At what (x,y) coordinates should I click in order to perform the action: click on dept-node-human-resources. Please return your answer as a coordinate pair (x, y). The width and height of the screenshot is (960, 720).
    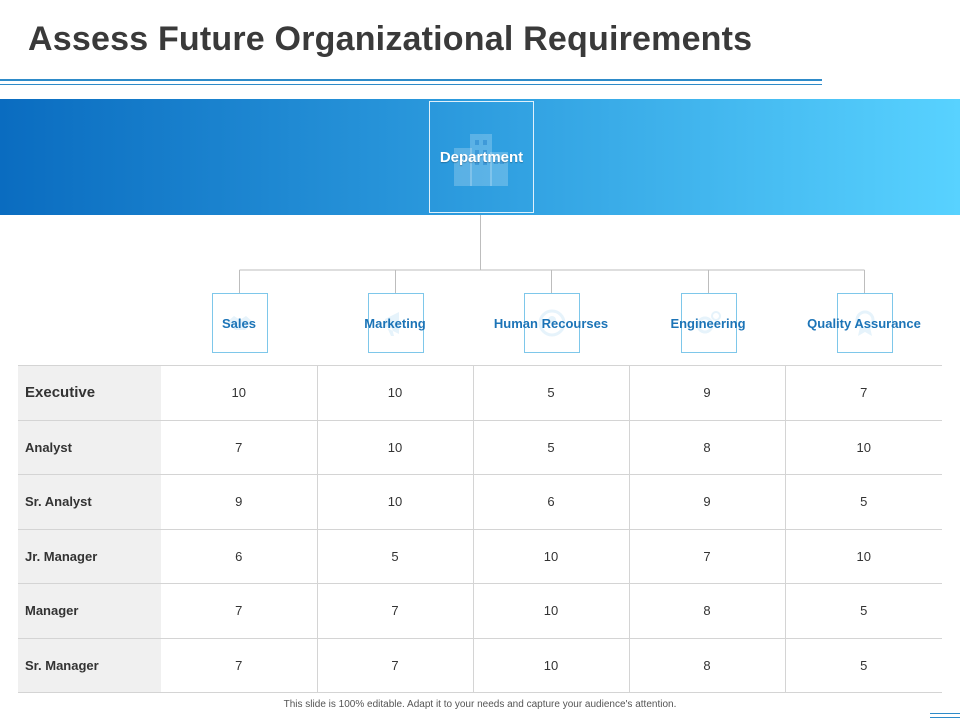
    Looking at the image, I should click on (552, 323).